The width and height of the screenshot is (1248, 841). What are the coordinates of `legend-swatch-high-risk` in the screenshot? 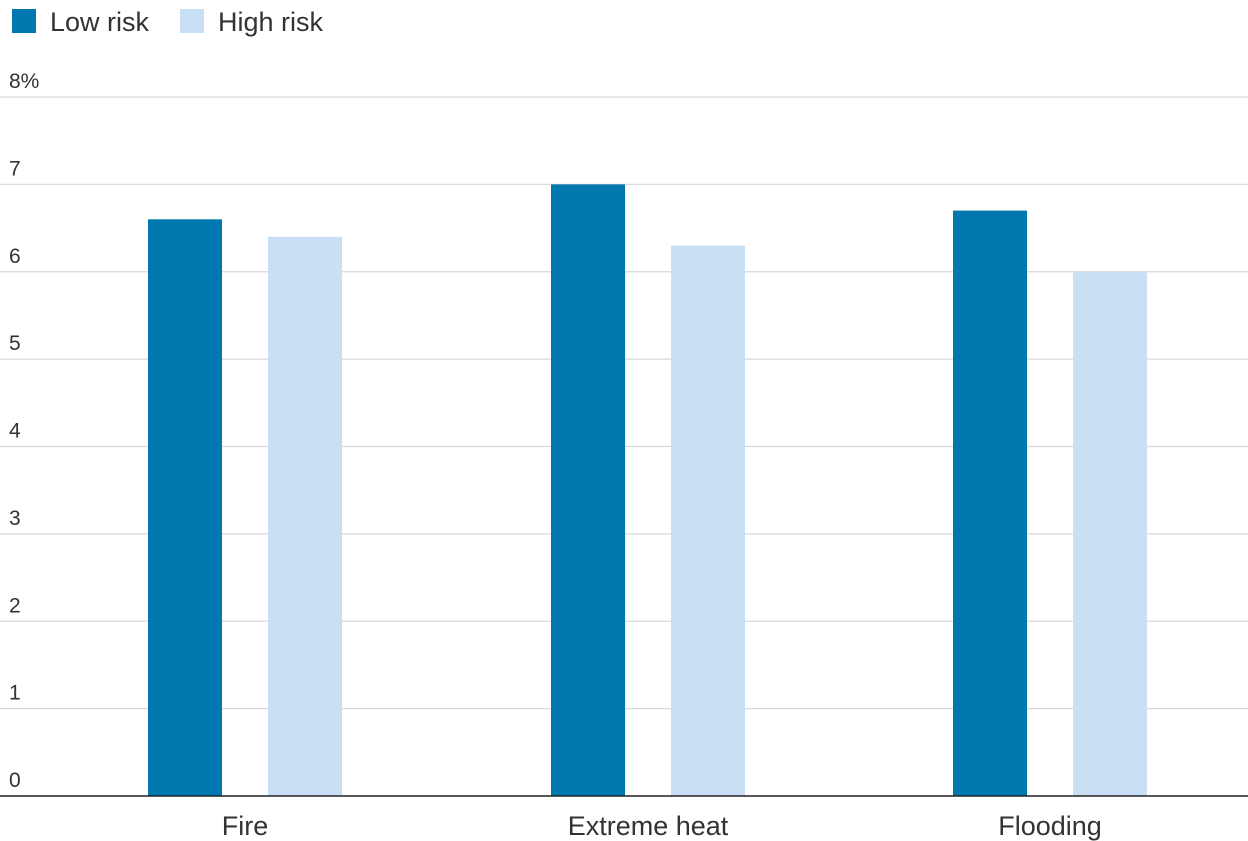 It's located at (192, 21).